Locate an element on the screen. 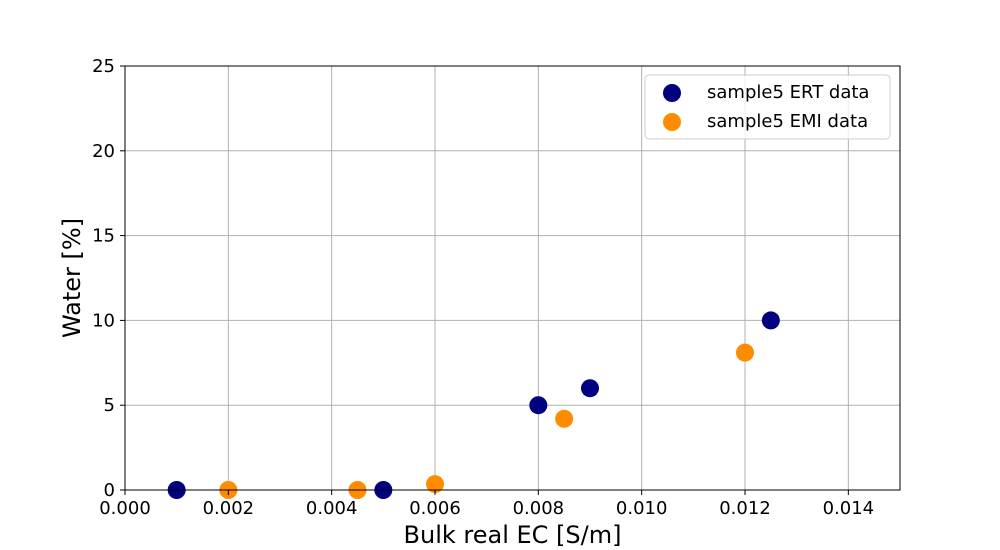 The height and width of the screenshot is (550, 1000). x-tick-labels: 0.000 0.002 0.004 0.006 0.008 0.010 0.012 0.014 is located at coordinates (486, 508).